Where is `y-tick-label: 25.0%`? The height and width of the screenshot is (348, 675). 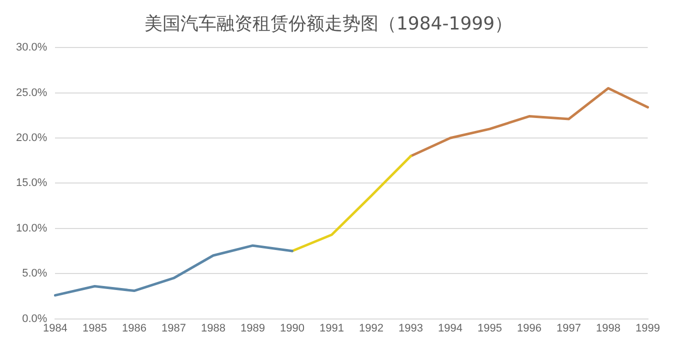
y-tick-label: 25.0% is located at coordinates (32, 92).